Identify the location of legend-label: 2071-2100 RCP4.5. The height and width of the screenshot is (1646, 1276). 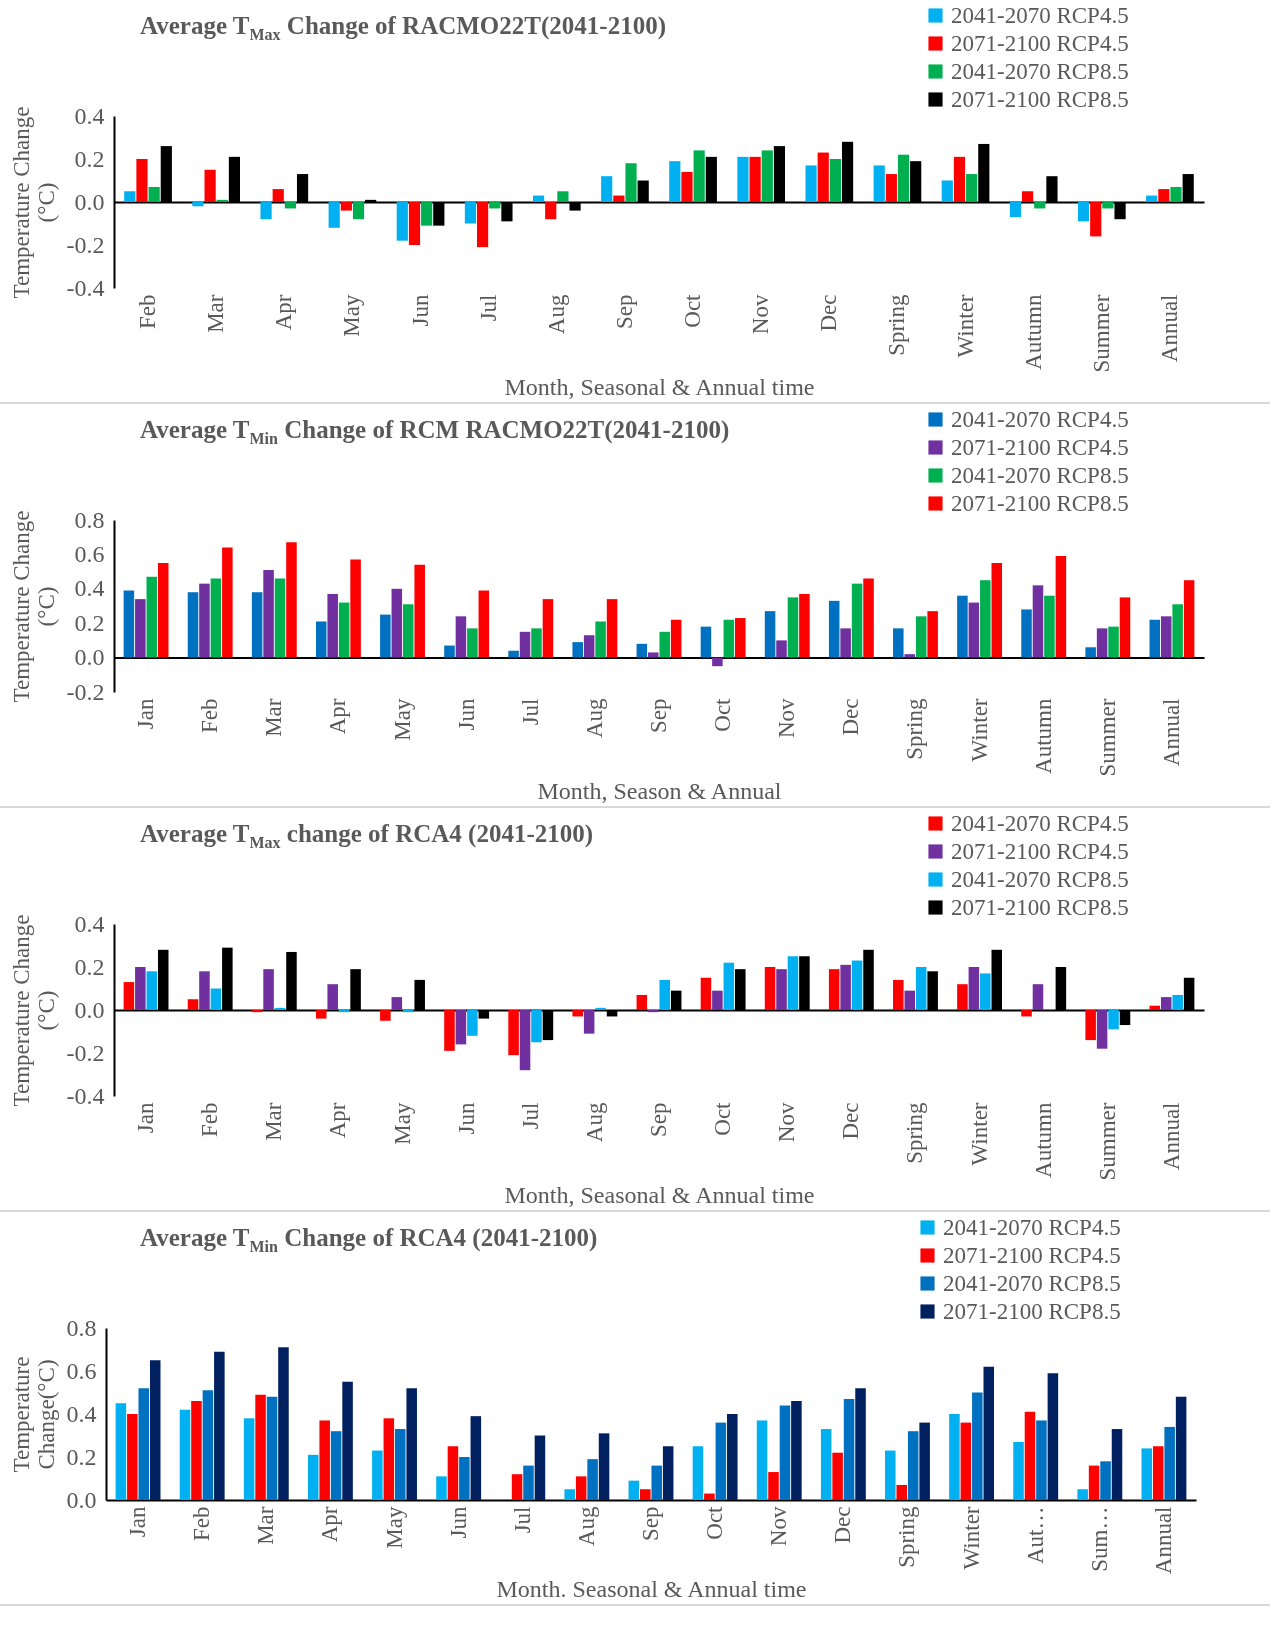
(1032, 1255).